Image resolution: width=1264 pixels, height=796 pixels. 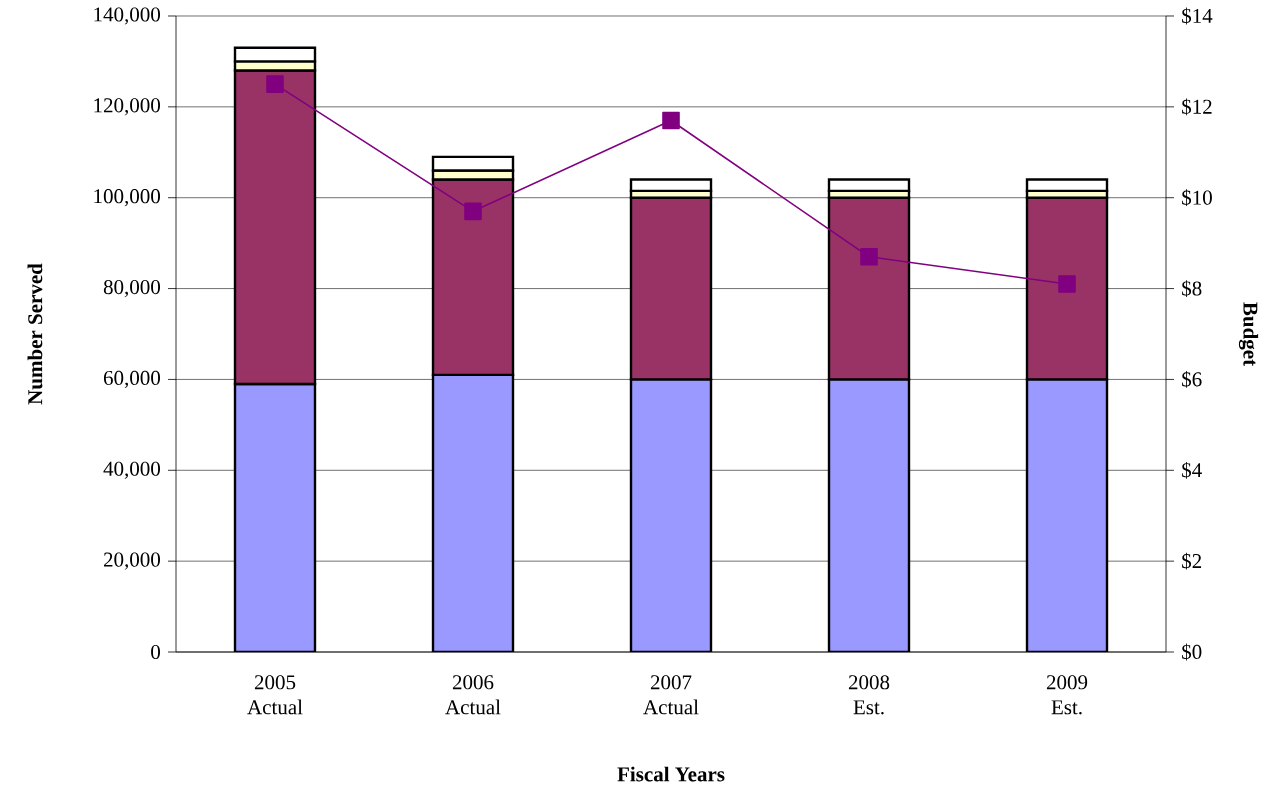 What do you see at coordinates (869, 695) in the screenshot?
I see `x-tick-label: 2008 Est.` at bounding box center [869, 695].